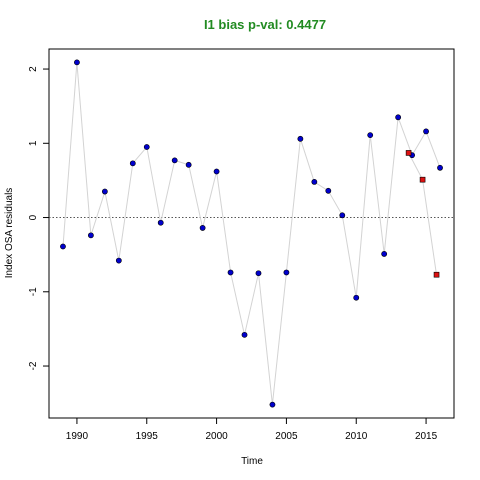  Describe the element at coordinates (33, 143) in the screenshot. I see `y-tick-label: 1` at that location.